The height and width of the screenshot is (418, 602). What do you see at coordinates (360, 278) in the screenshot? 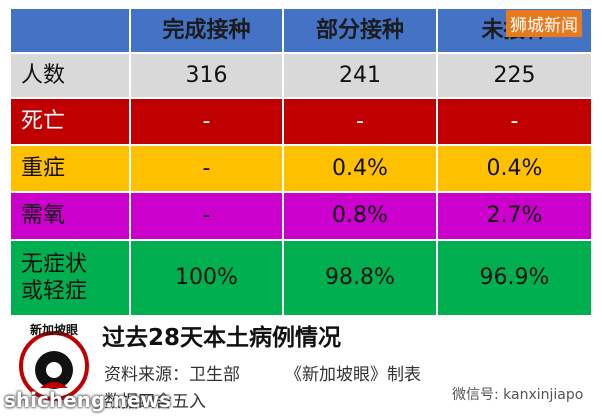
I see `cell-value: 98.8%` at bounding box center [360, 278].